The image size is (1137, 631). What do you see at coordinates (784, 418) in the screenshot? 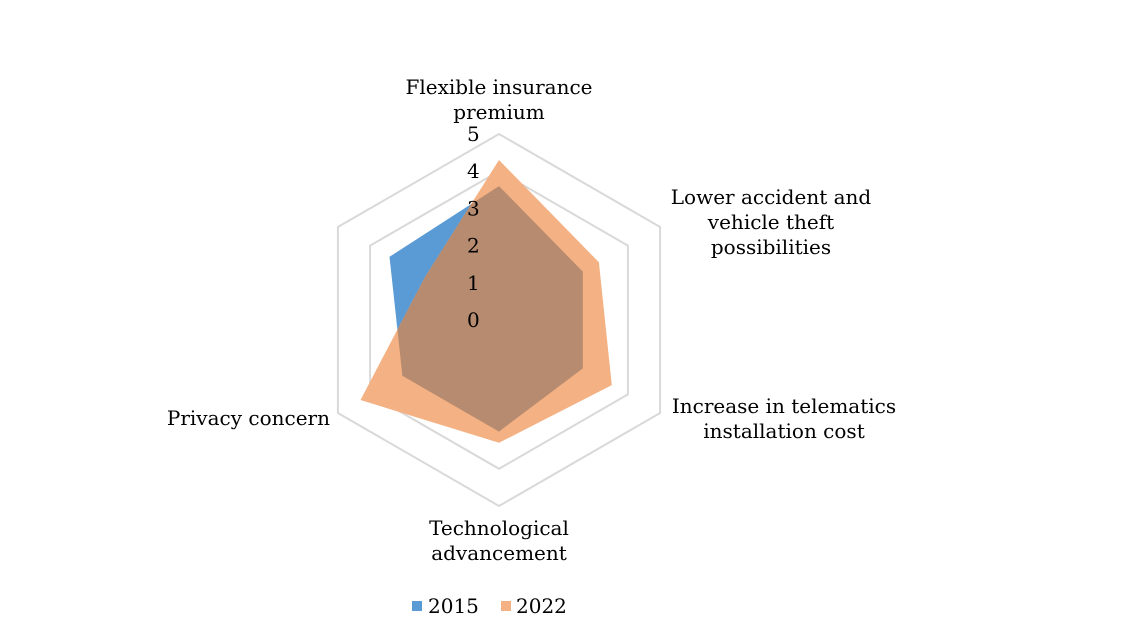
I see `category-label-2: Increase in telematics installation cost` at bounding box center [784, 418].